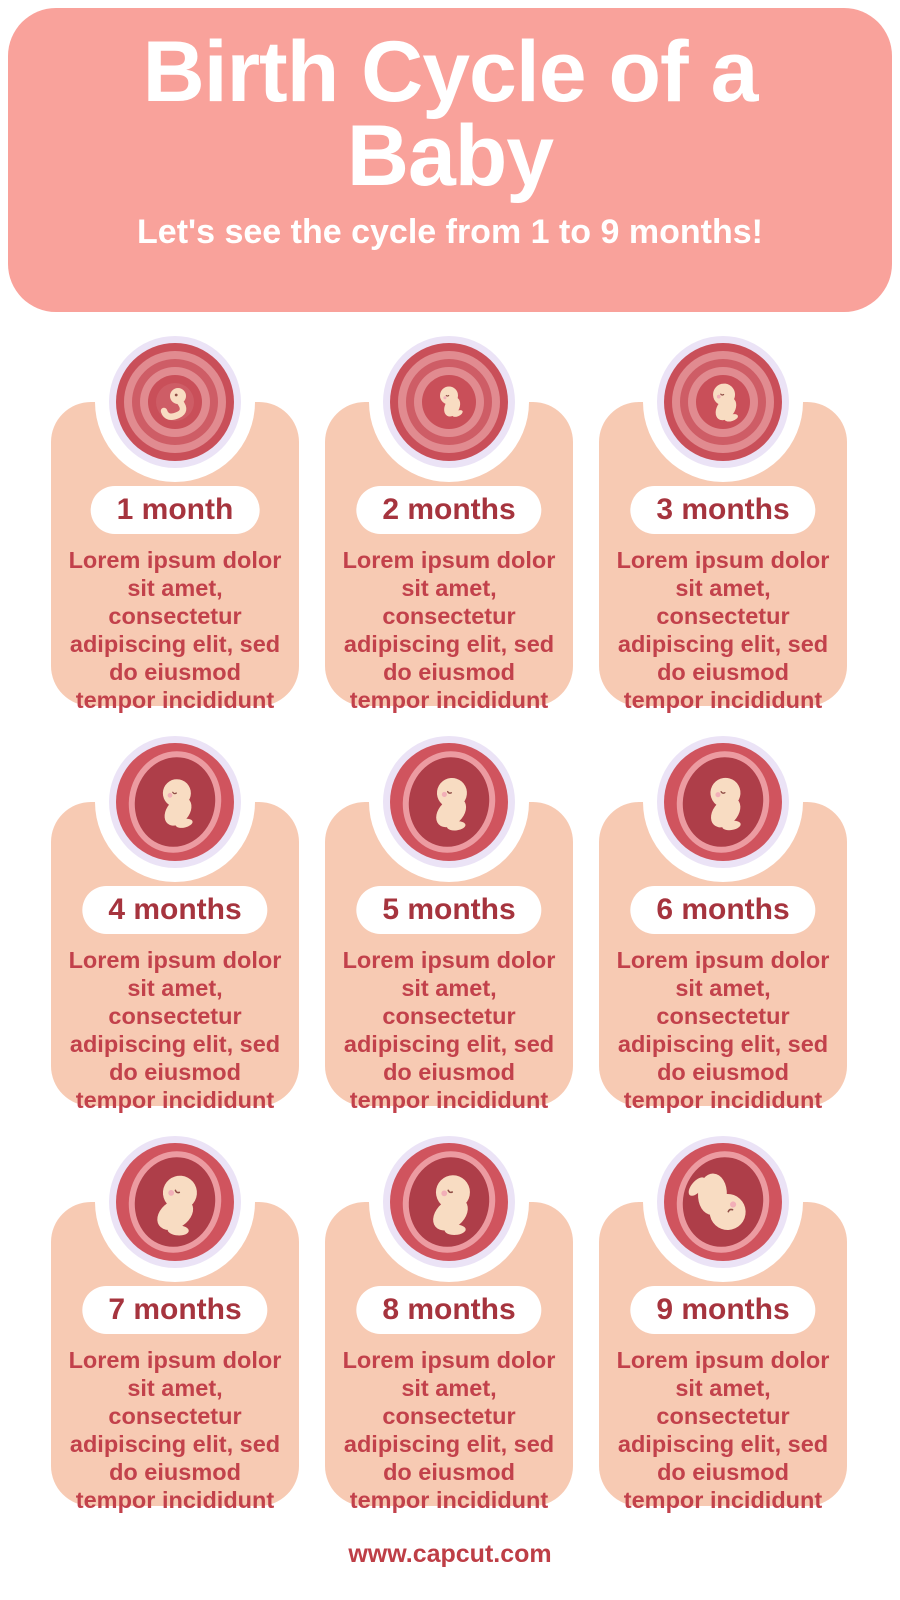  Describe the element at coordinates (175, 1202) in the screenshot. I see `fetus-month-7-illustration` at that location.